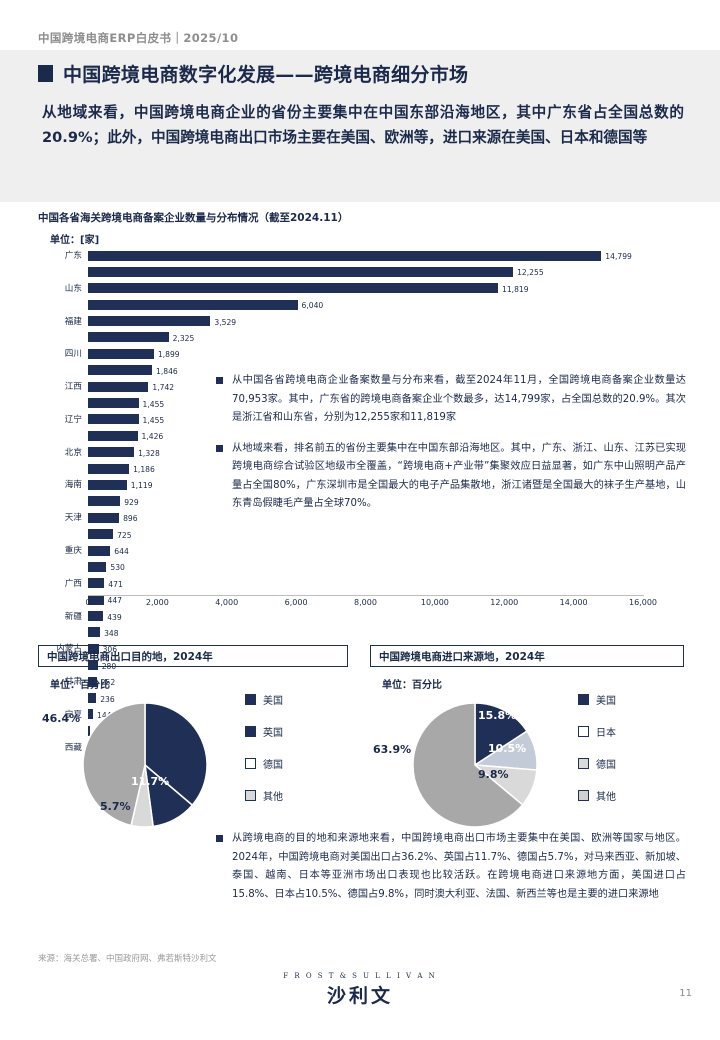  I want to click on bar-row: 广东 14,799, so click(361, 256).